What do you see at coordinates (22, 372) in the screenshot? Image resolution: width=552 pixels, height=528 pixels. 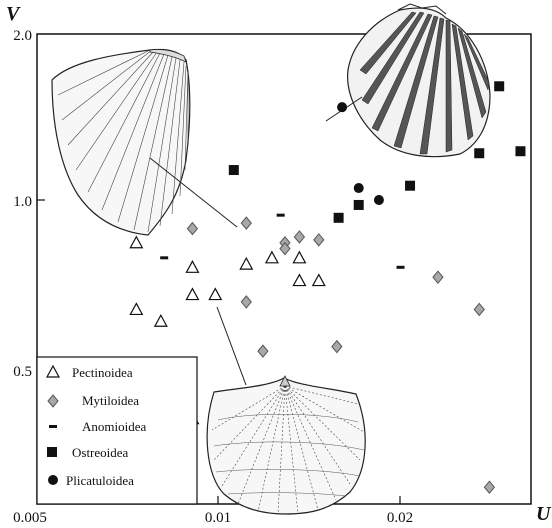 I see `y-tick-label-0: 0.5` at bounding box center [22, 372].